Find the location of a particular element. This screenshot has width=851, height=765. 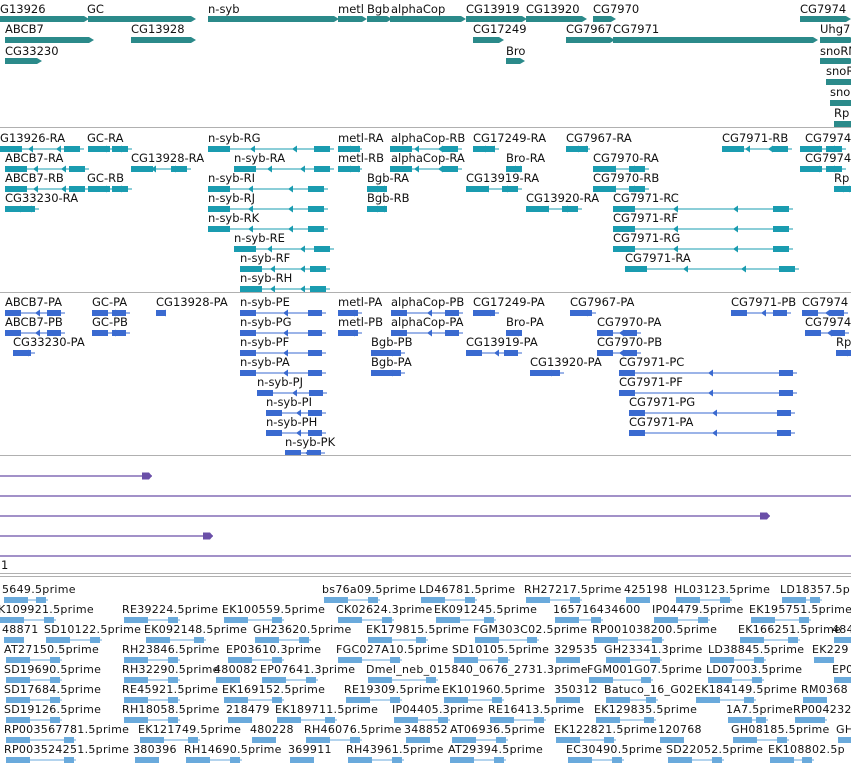

est-feature-label: RH43961.5prime is located at coordinates (395, 749).